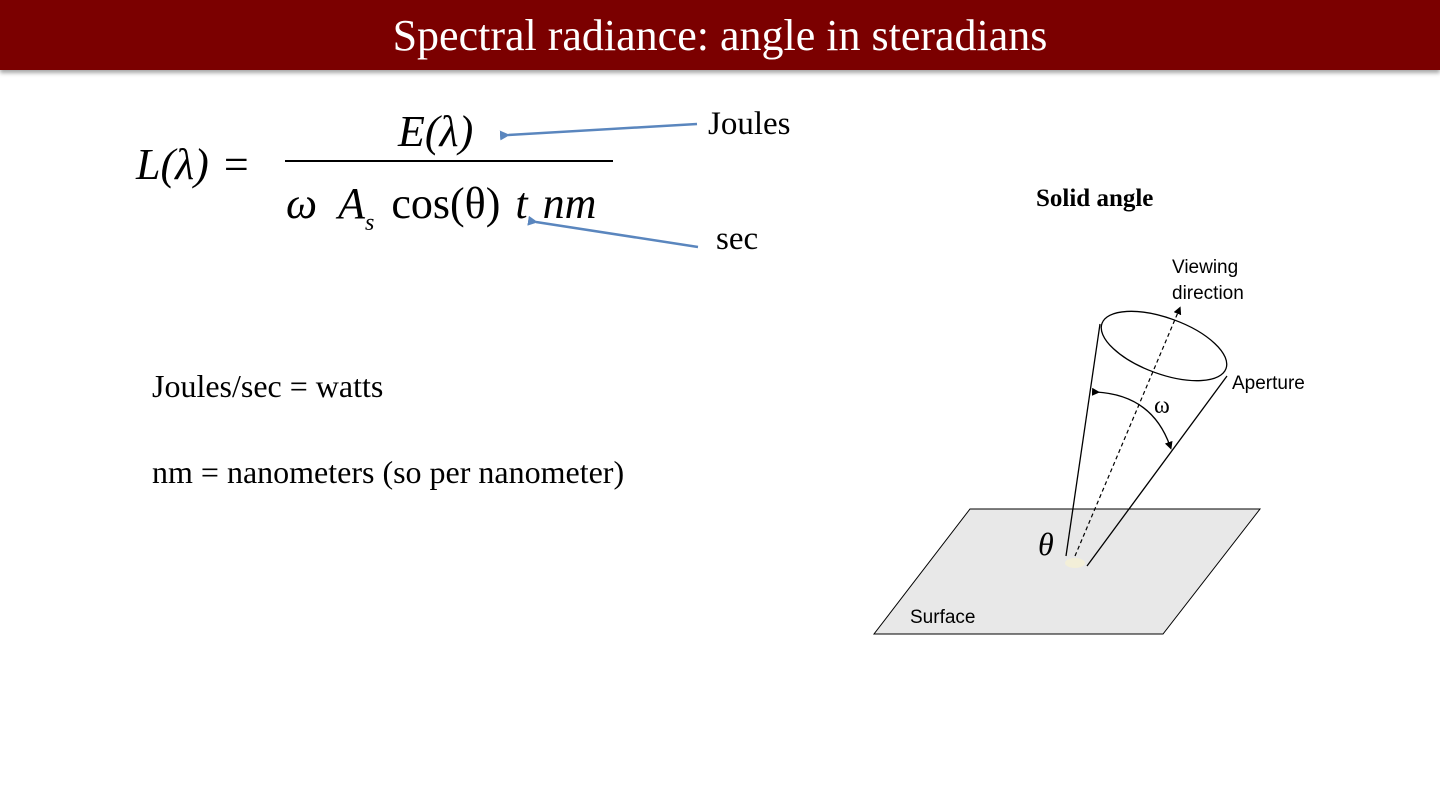 This screenshot has width=1440, height=810. What do you see at coordinates (351, 203) in the screenshot?
I see `eq-den-A: A` at bounding box center [351, 203].